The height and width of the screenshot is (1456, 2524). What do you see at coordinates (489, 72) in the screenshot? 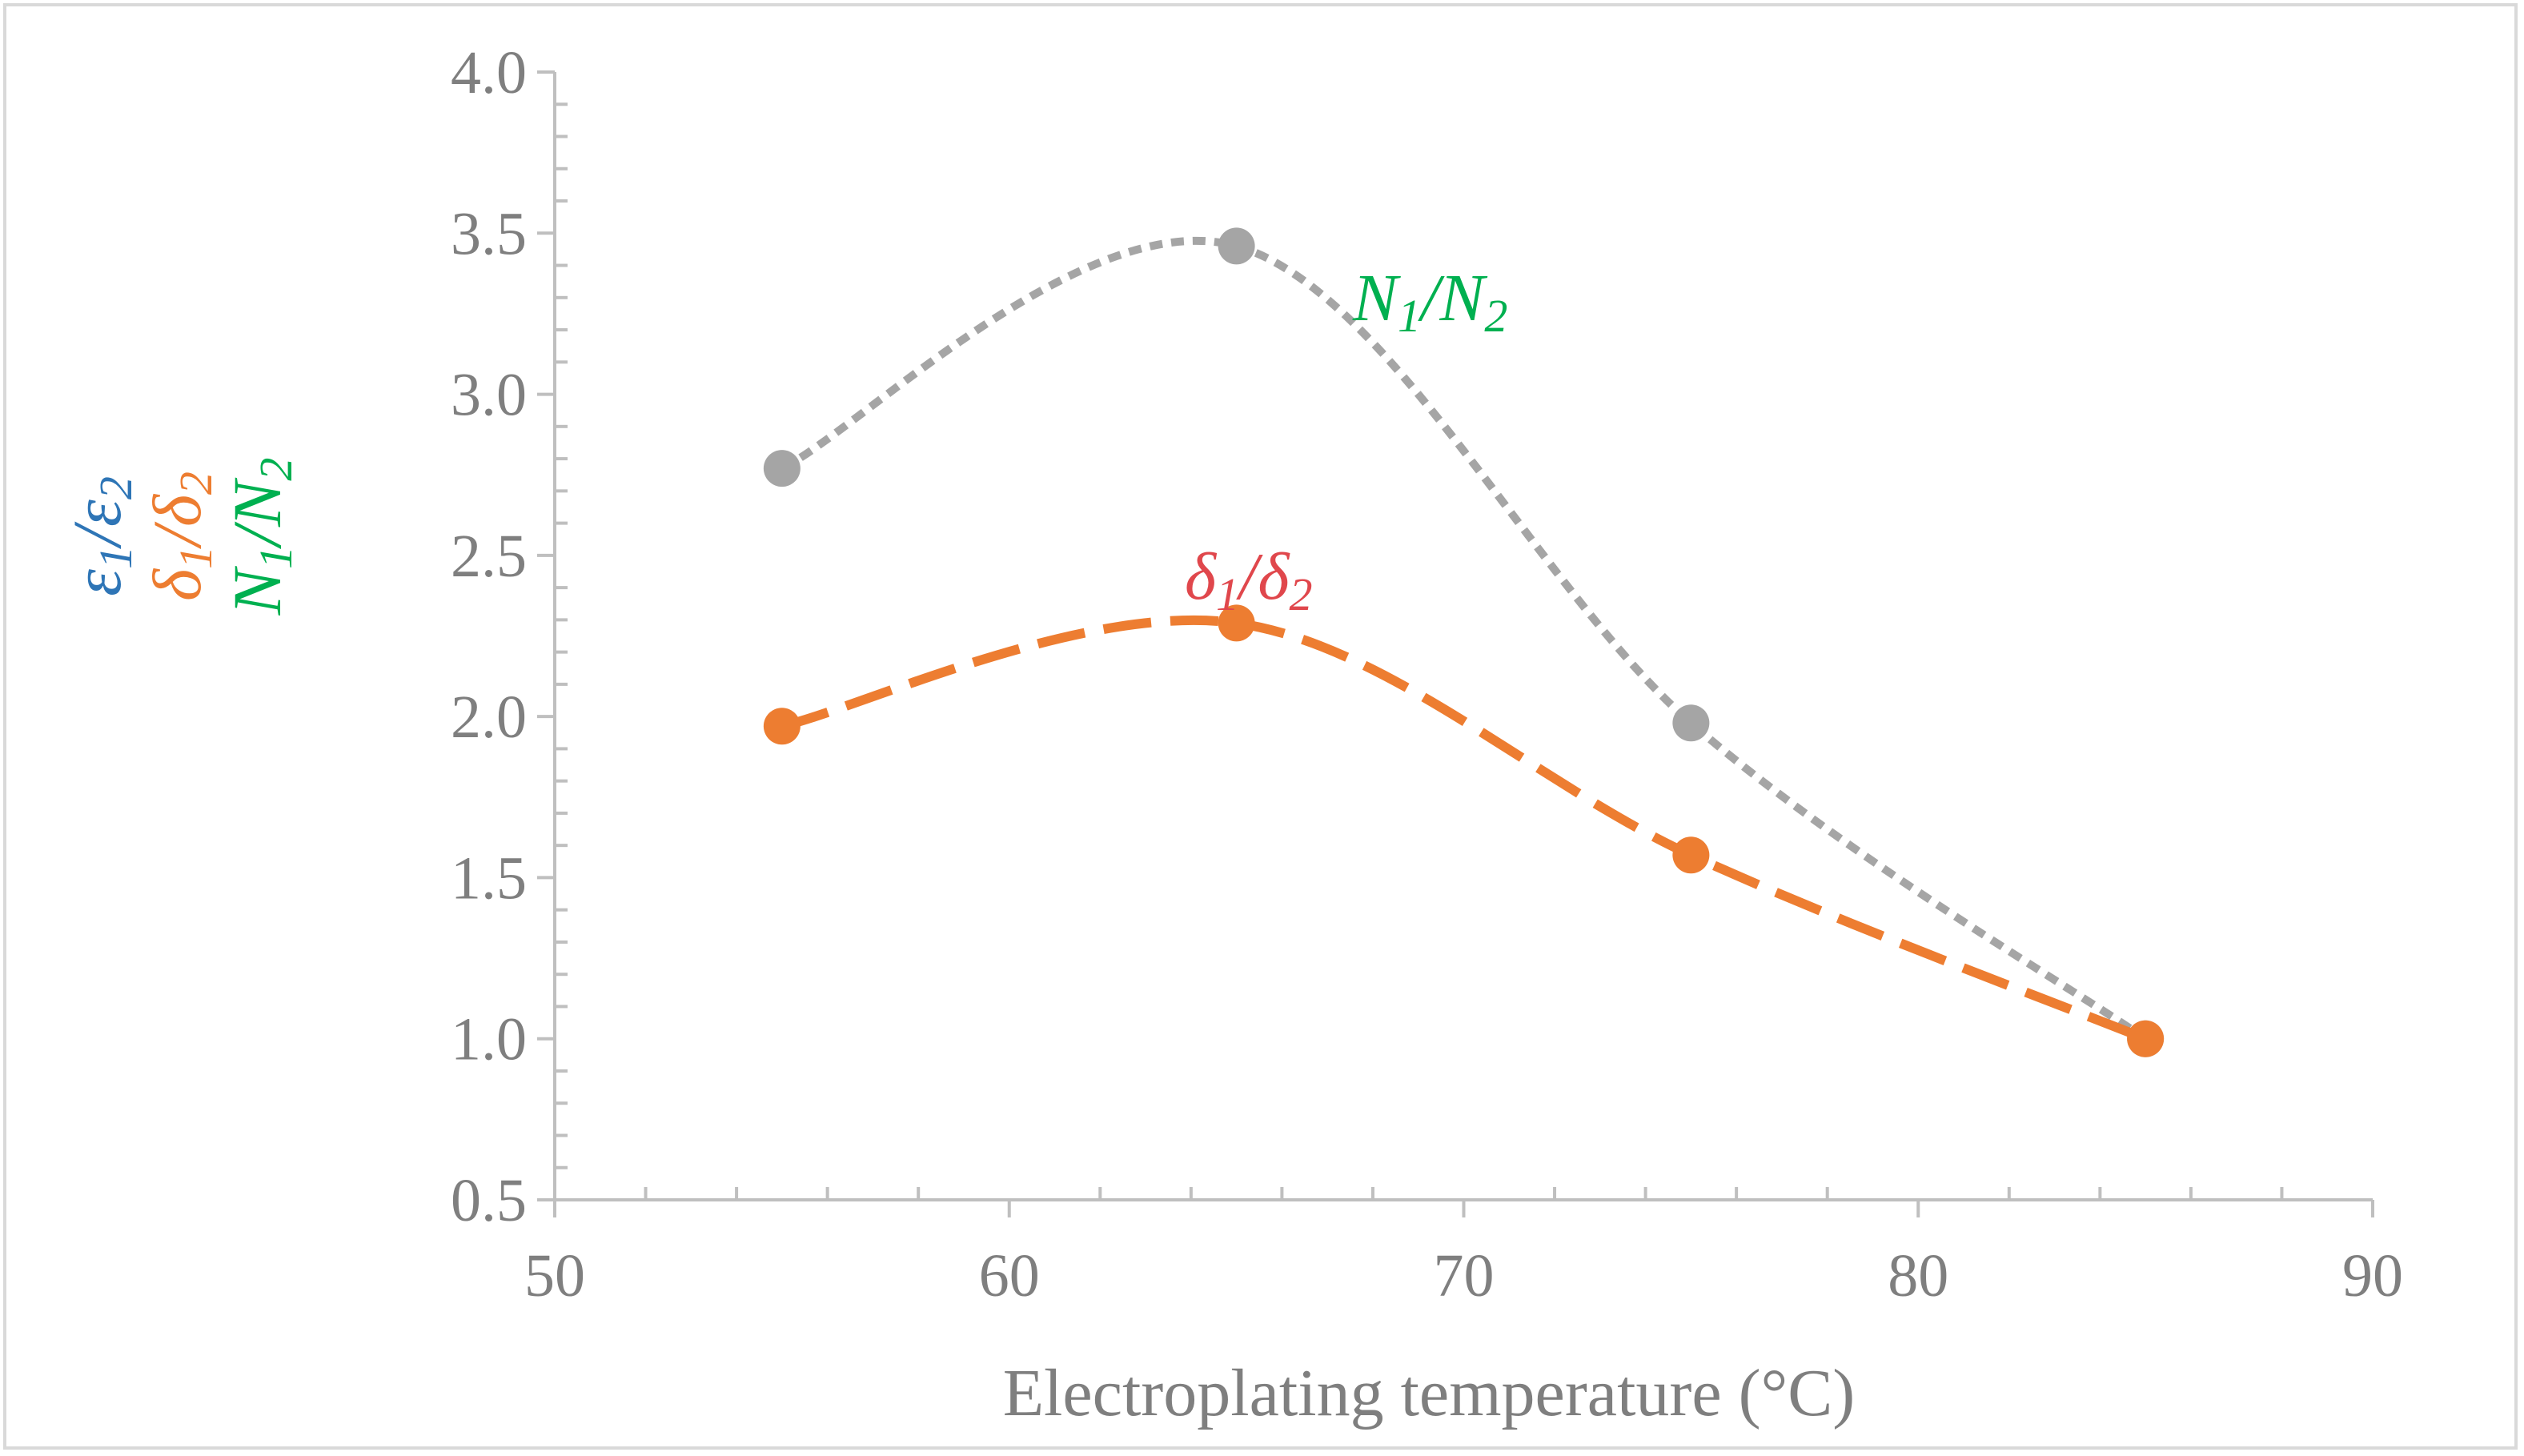
I see `y-tick-label: 4.0` at bounding box center [489, 72].